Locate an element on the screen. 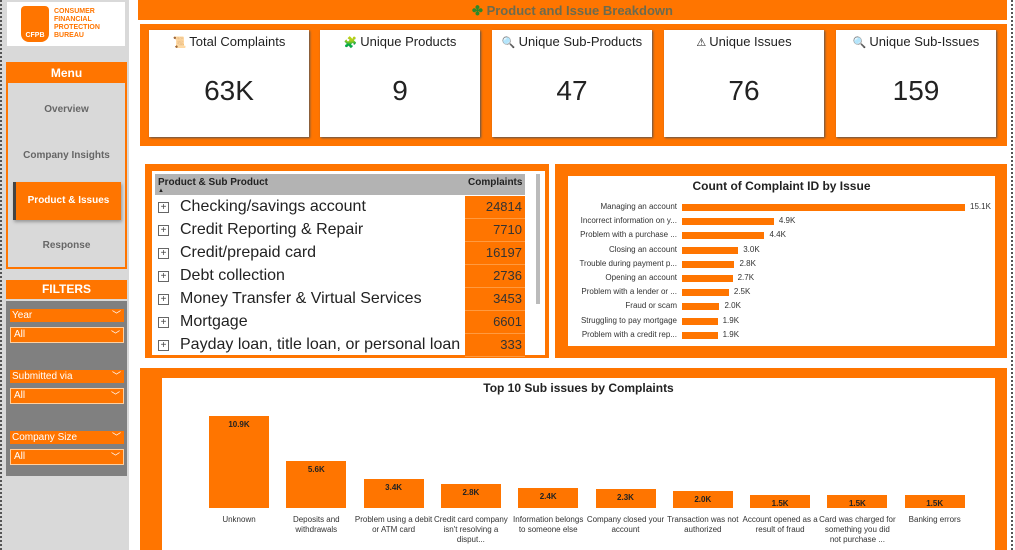 Image resolution: width=1015 pixels, height=550 pixels. table-row: + Checking/savings account 24814 is located at coordinates (346, 207).